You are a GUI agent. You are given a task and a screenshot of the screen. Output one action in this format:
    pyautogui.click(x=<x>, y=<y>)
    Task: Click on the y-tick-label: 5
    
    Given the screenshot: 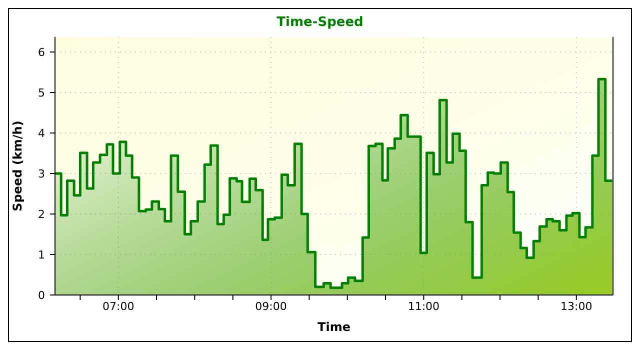 What is the action you would take?
    pyautogui.click(x=41, y=93)
    